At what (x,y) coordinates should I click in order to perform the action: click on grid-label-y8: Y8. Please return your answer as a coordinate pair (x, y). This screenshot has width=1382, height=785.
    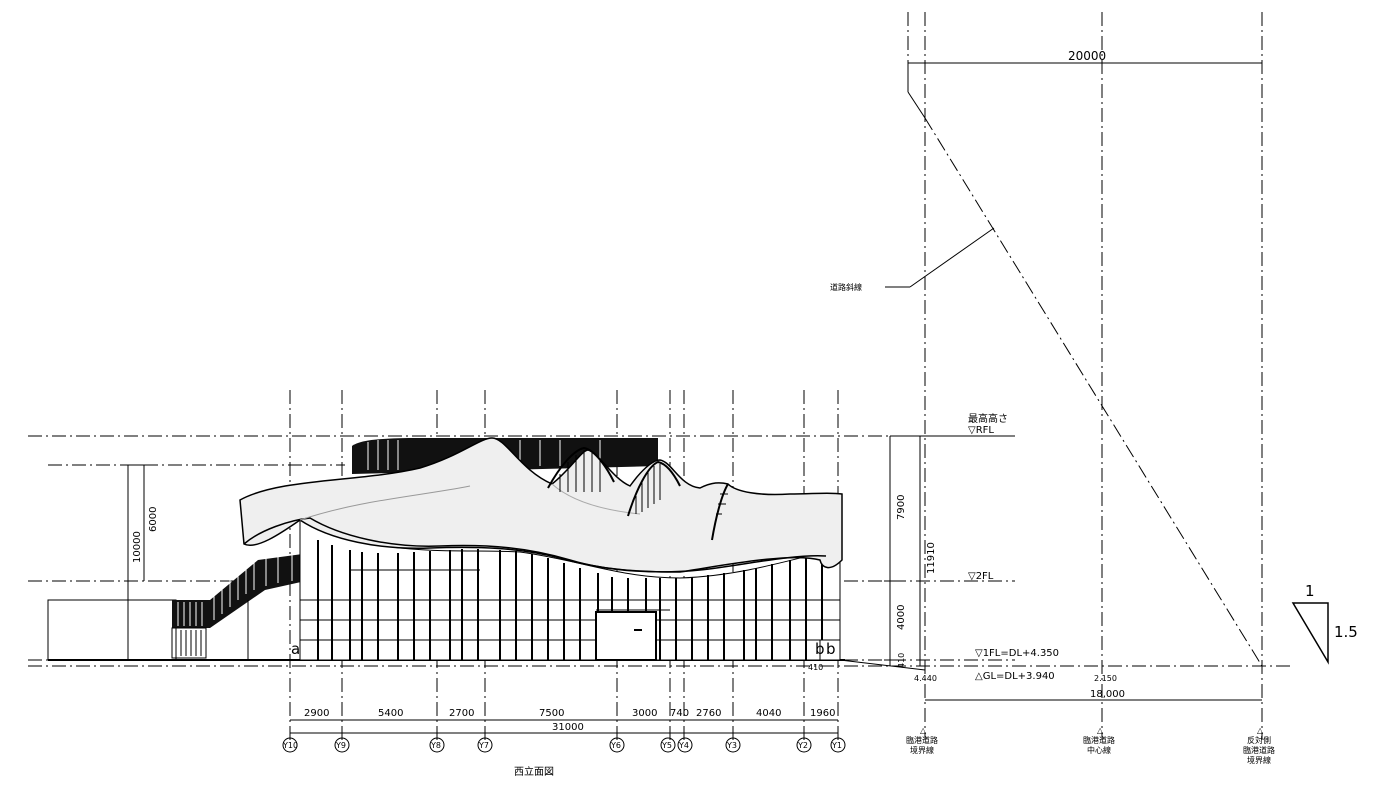
    Looking at the image, I should click on (435, 745).